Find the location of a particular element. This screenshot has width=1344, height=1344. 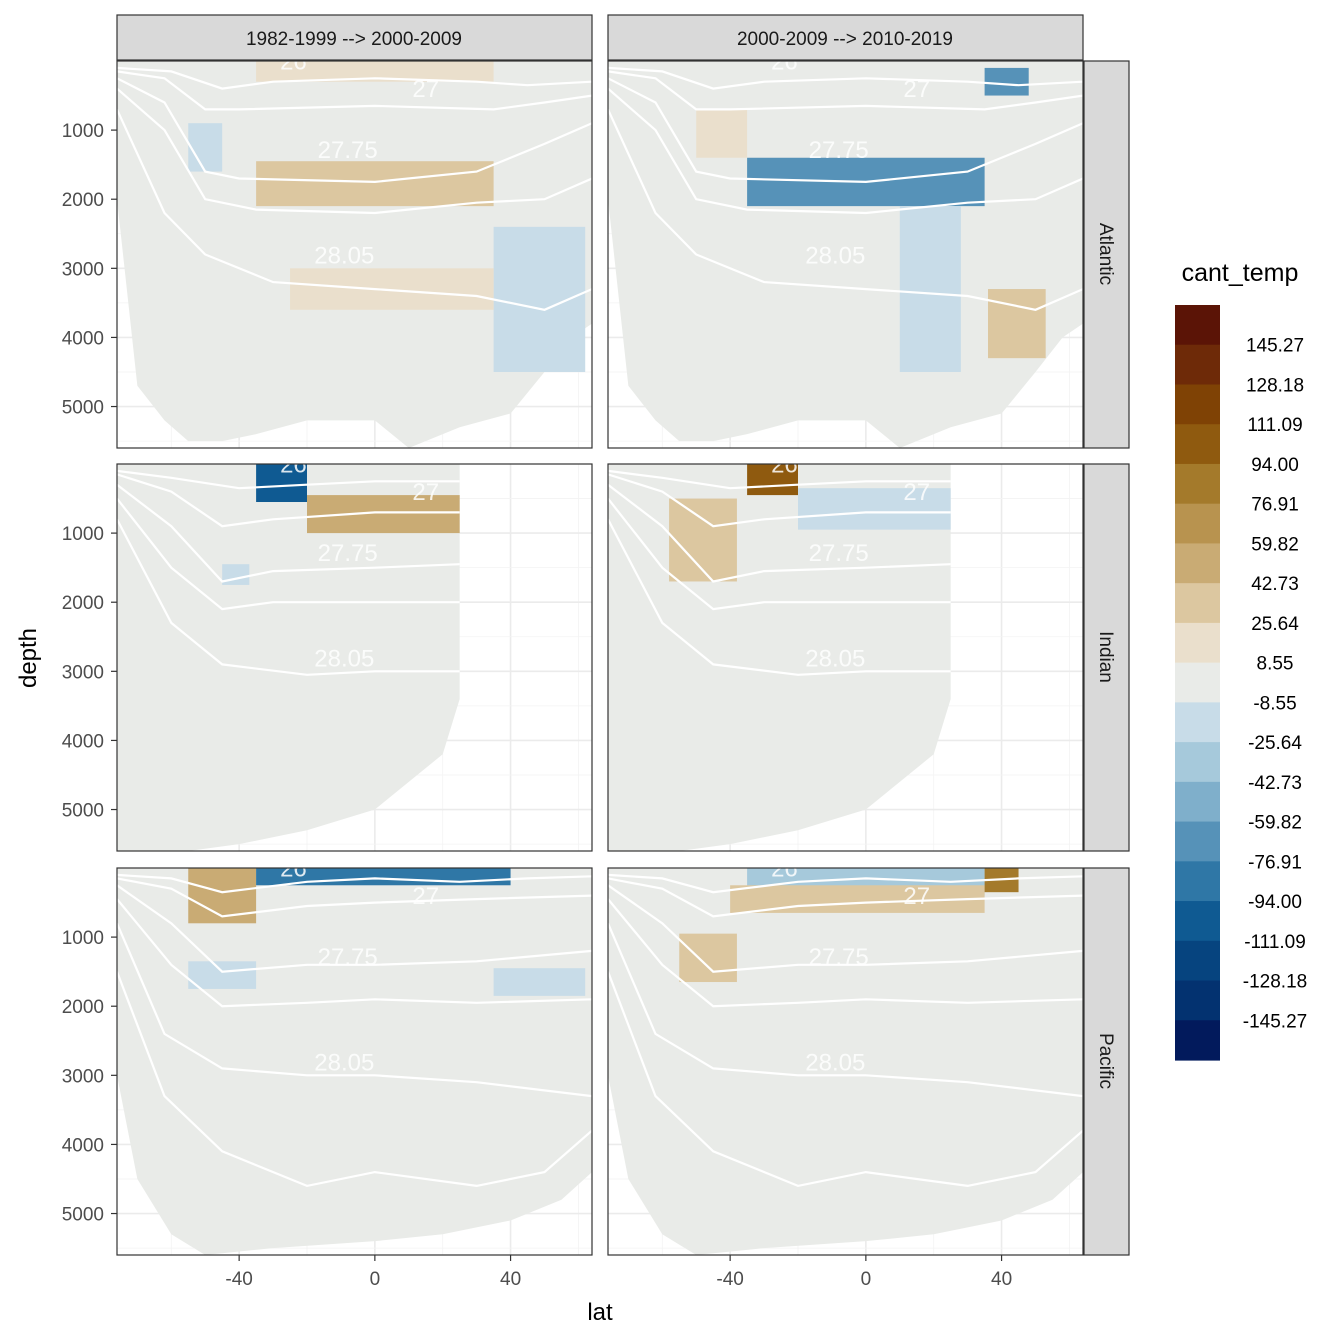

x-tick-label: 40 is located at coordinates (1001, 1279).